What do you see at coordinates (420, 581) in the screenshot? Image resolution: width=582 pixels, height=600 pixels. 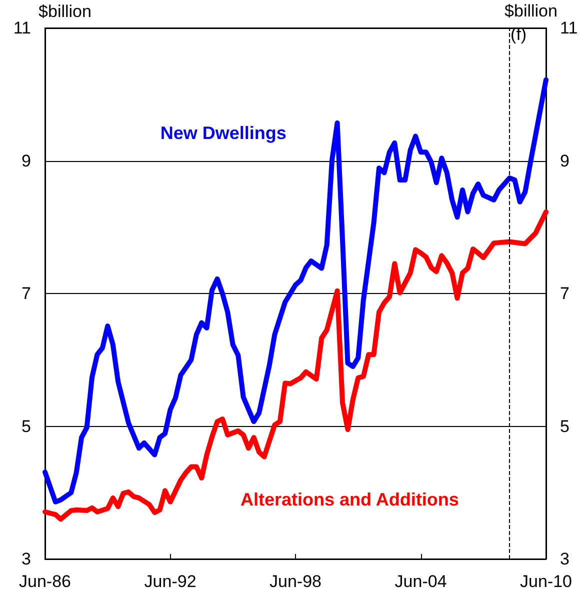 I see `x-tick-label: Jun-04` at bounding box center [420, 581].